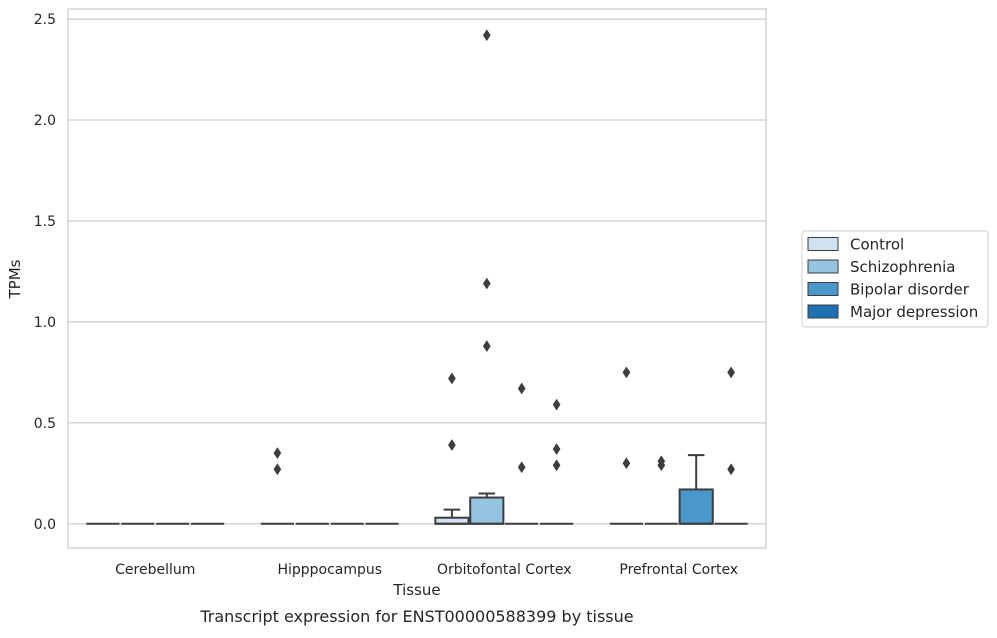  Describe the element at coordinates (910, 290) in the screenshot. I see `legend-label: Bipolar disorder` at that location.